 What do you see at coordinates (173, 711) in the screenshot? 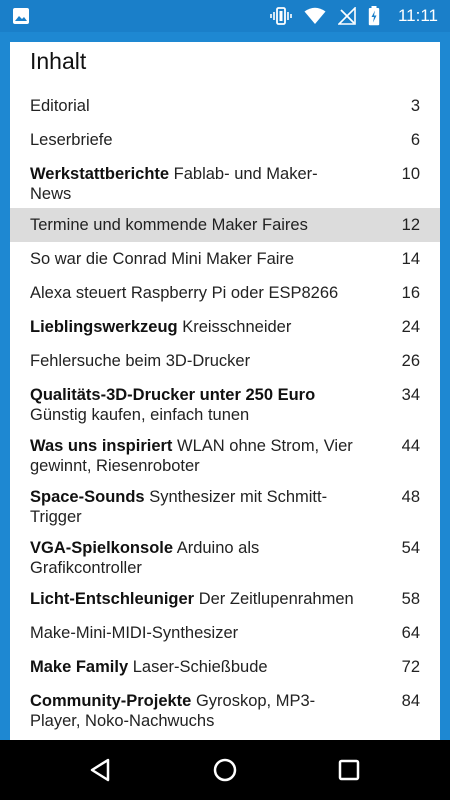
I see `toc-entry-subtitle: Gyroskop, MP3-Player, Noko-Nachwuchs` at bounding box center [173, 711].